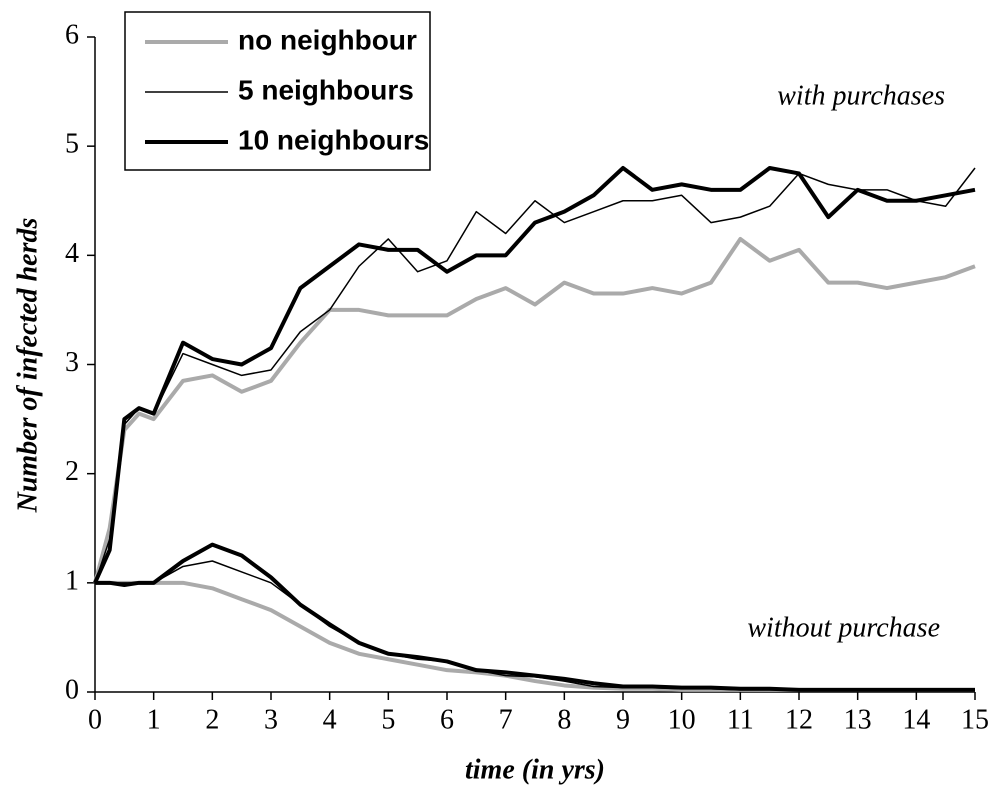 The image size is (994, 803). I want to click on y-tick-label: 4, so click(72, 253).